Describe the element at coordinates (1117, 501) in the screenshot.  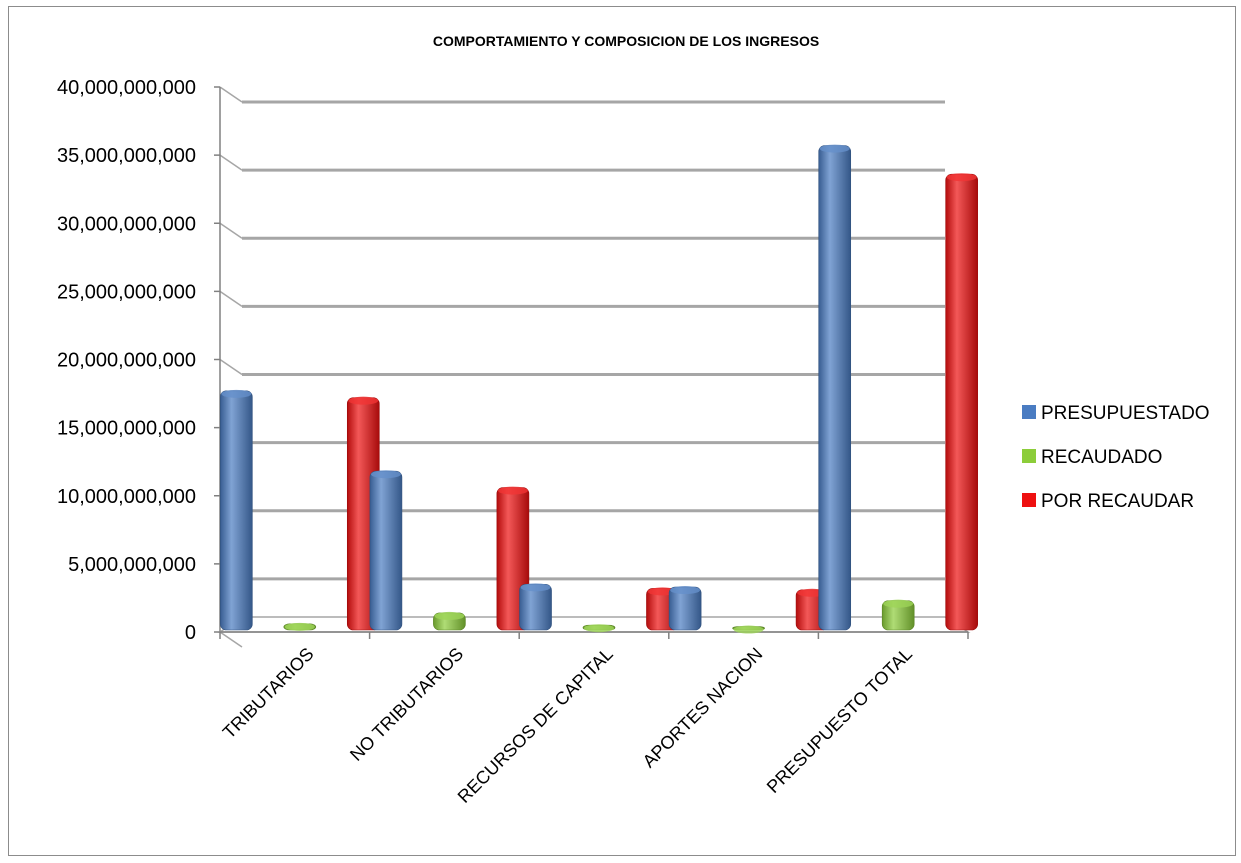
I see `legend-label: POR RECAUDAR` at that location.